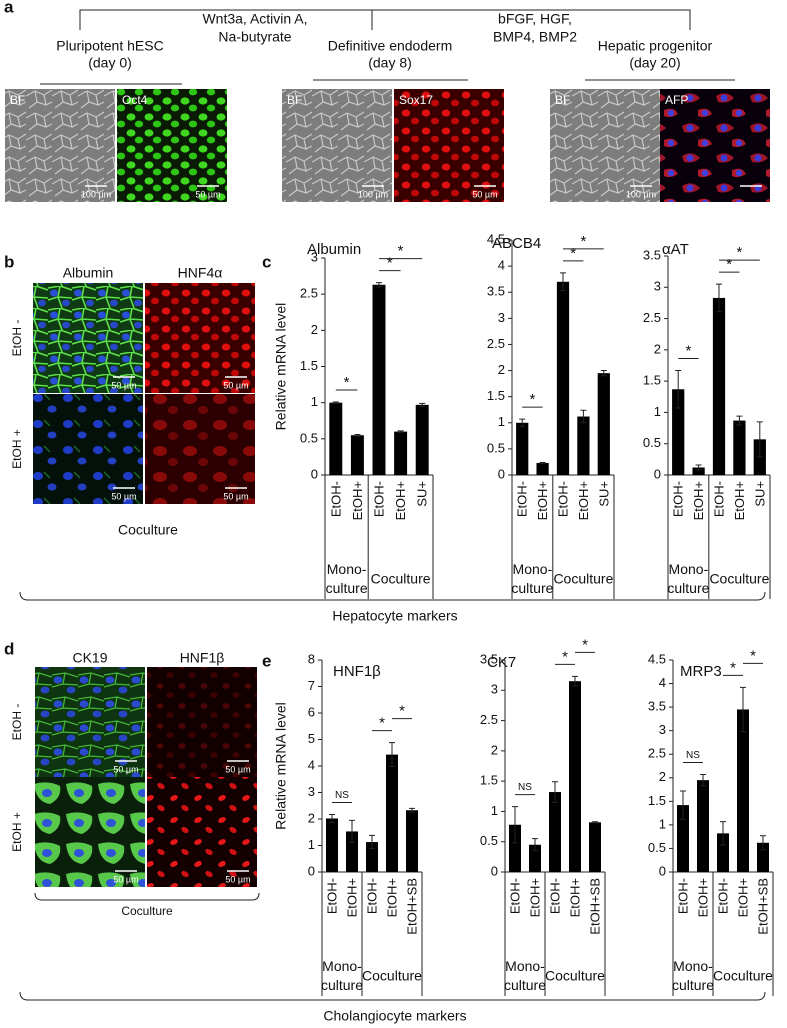 This screenshot has height=1028, width=787. I want to click on stage-day: (day 8), so click(390, 63).